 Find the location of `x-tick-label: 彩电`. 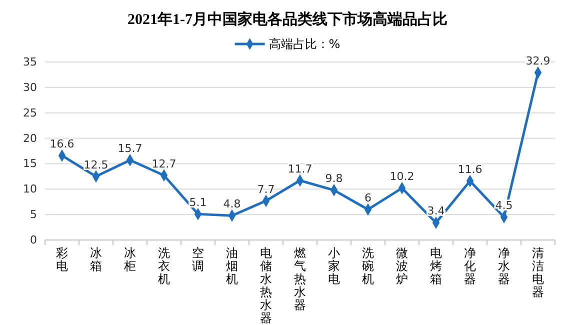

x-tick-label: 彩电 is located at coordinates (62, 259).